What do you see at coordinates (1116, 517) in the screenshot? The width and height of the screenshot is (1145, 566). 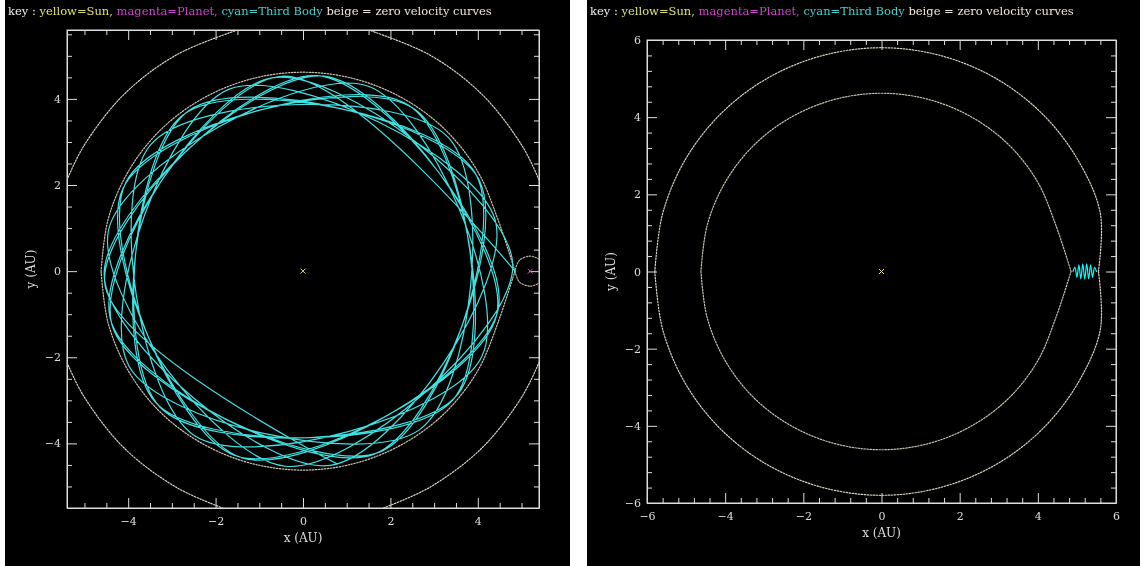 I see `x-tick-label: 6` at bounding box center [1116, 517].